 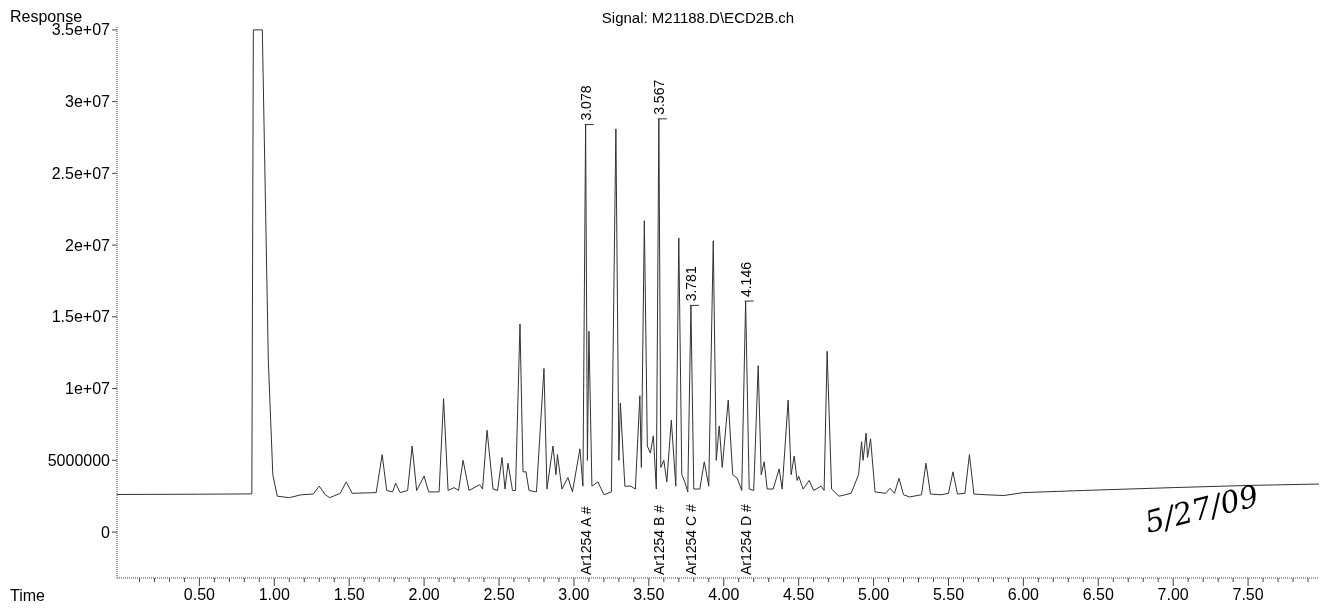 I want to click on x-tick-label: 6.00, so click(x=1023, y=594).